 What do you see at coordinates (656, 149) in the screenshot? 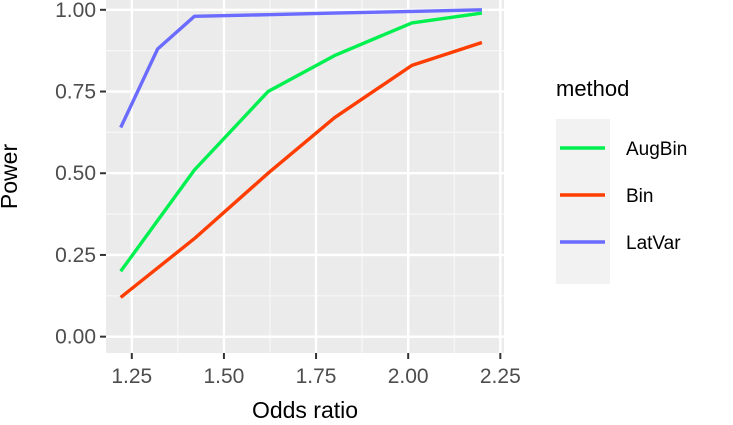
I see `legend-label-augbin: AugBin` at bounding box center [656, 149].